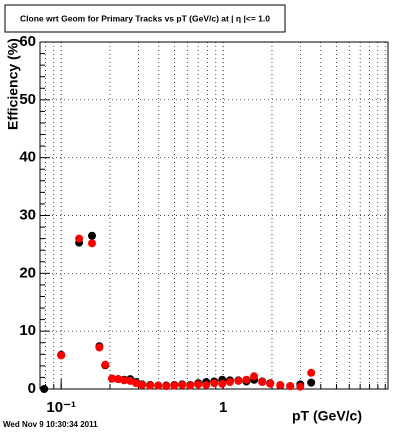 The height and width of the screenshot is (433, 400). What do you see at coordinates (61, 407) in the screenshot?
I see `x-tick-label: 10⁻¹` at bounding box center [61, 407].